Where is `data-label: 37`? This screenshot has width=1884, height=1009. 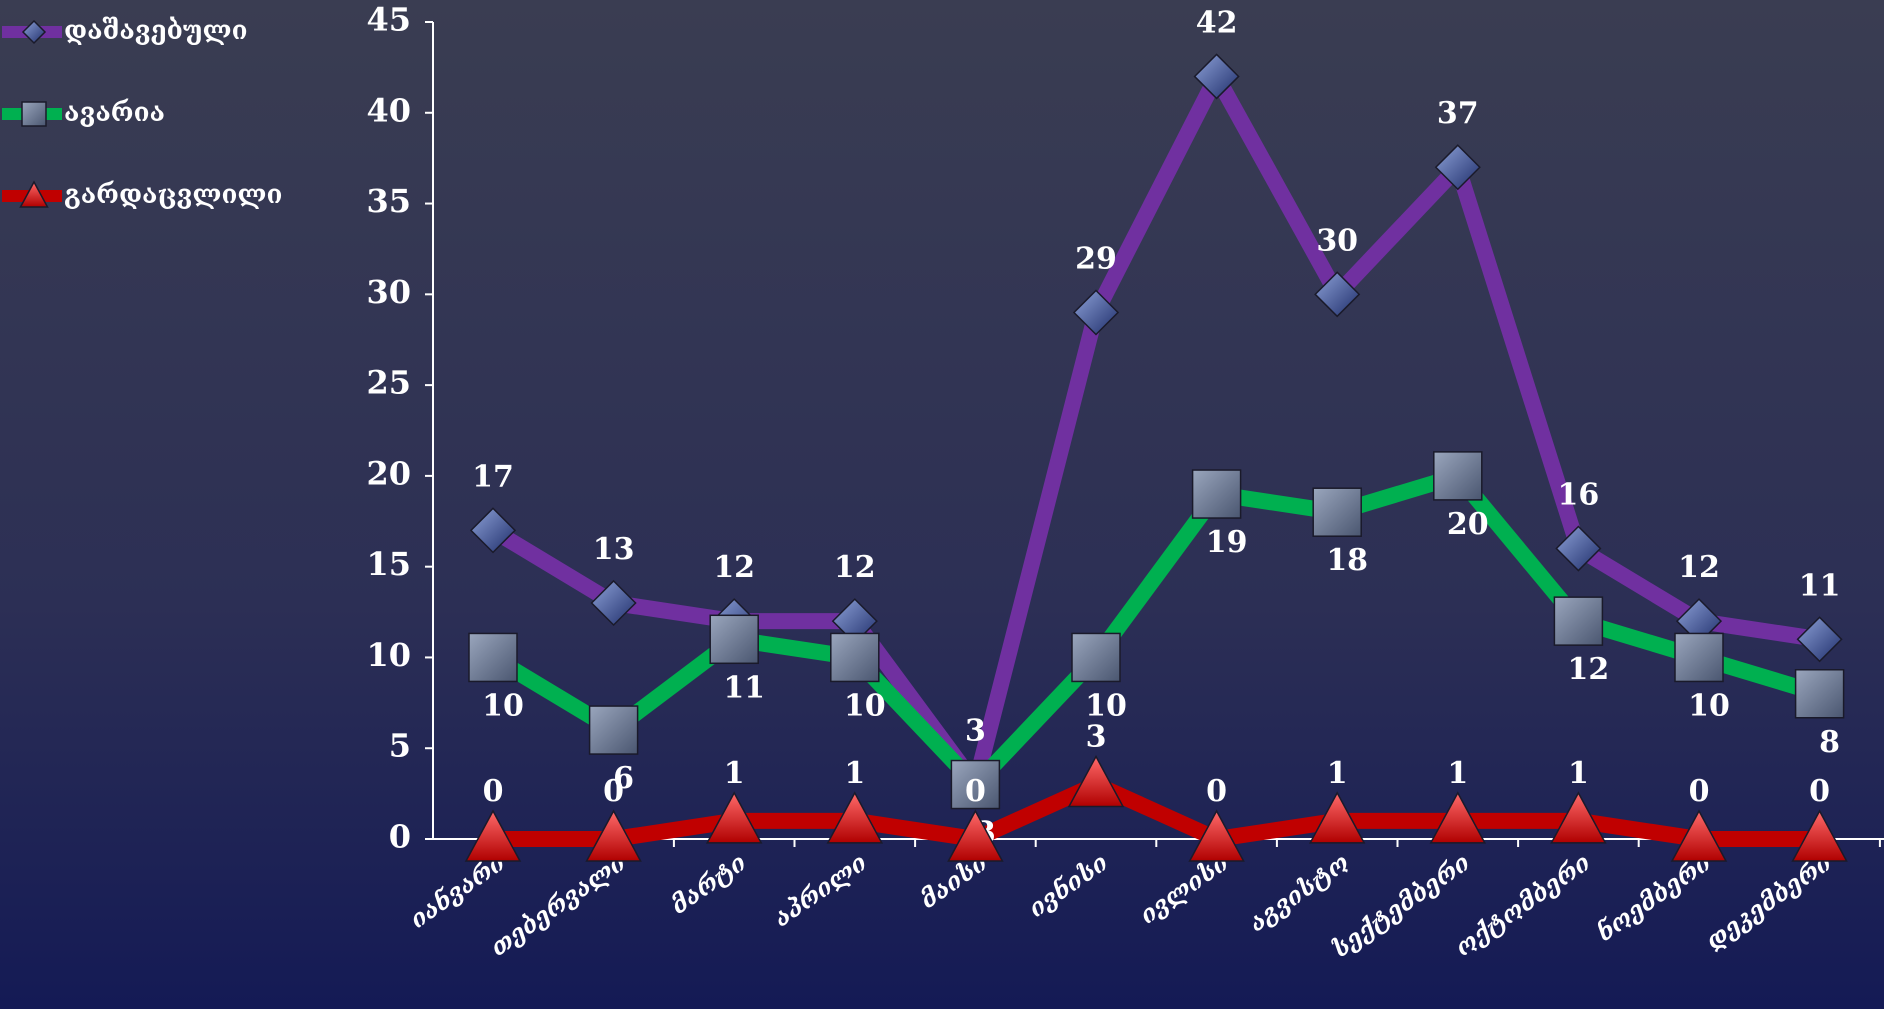
data-label: 37 is located at coordinates (1458, 113).